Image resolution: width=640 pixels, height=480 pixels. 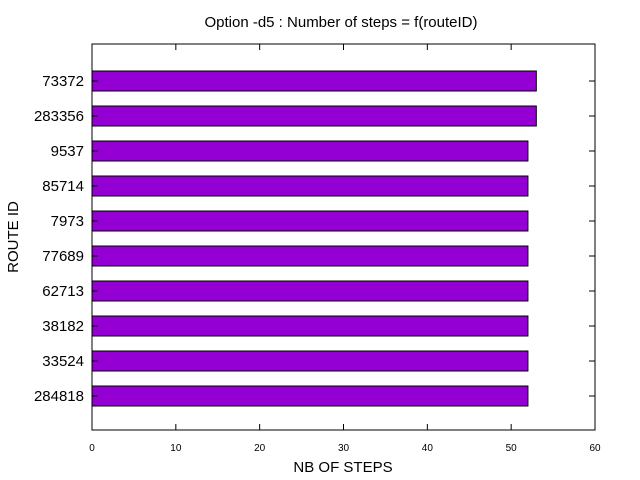 I want to click on ytick-label-77689: 77689, so click(x=63, y=256).